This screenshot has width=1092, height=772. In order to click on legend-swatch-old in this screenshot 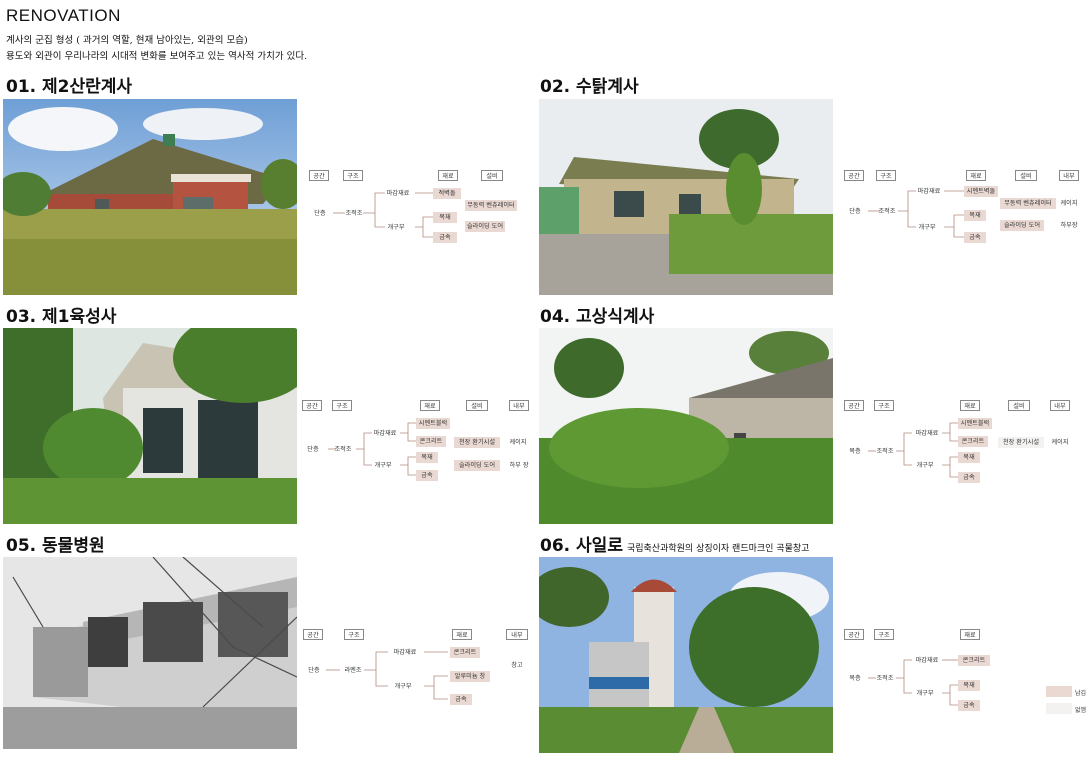, I will do `click(1059, 691)`.